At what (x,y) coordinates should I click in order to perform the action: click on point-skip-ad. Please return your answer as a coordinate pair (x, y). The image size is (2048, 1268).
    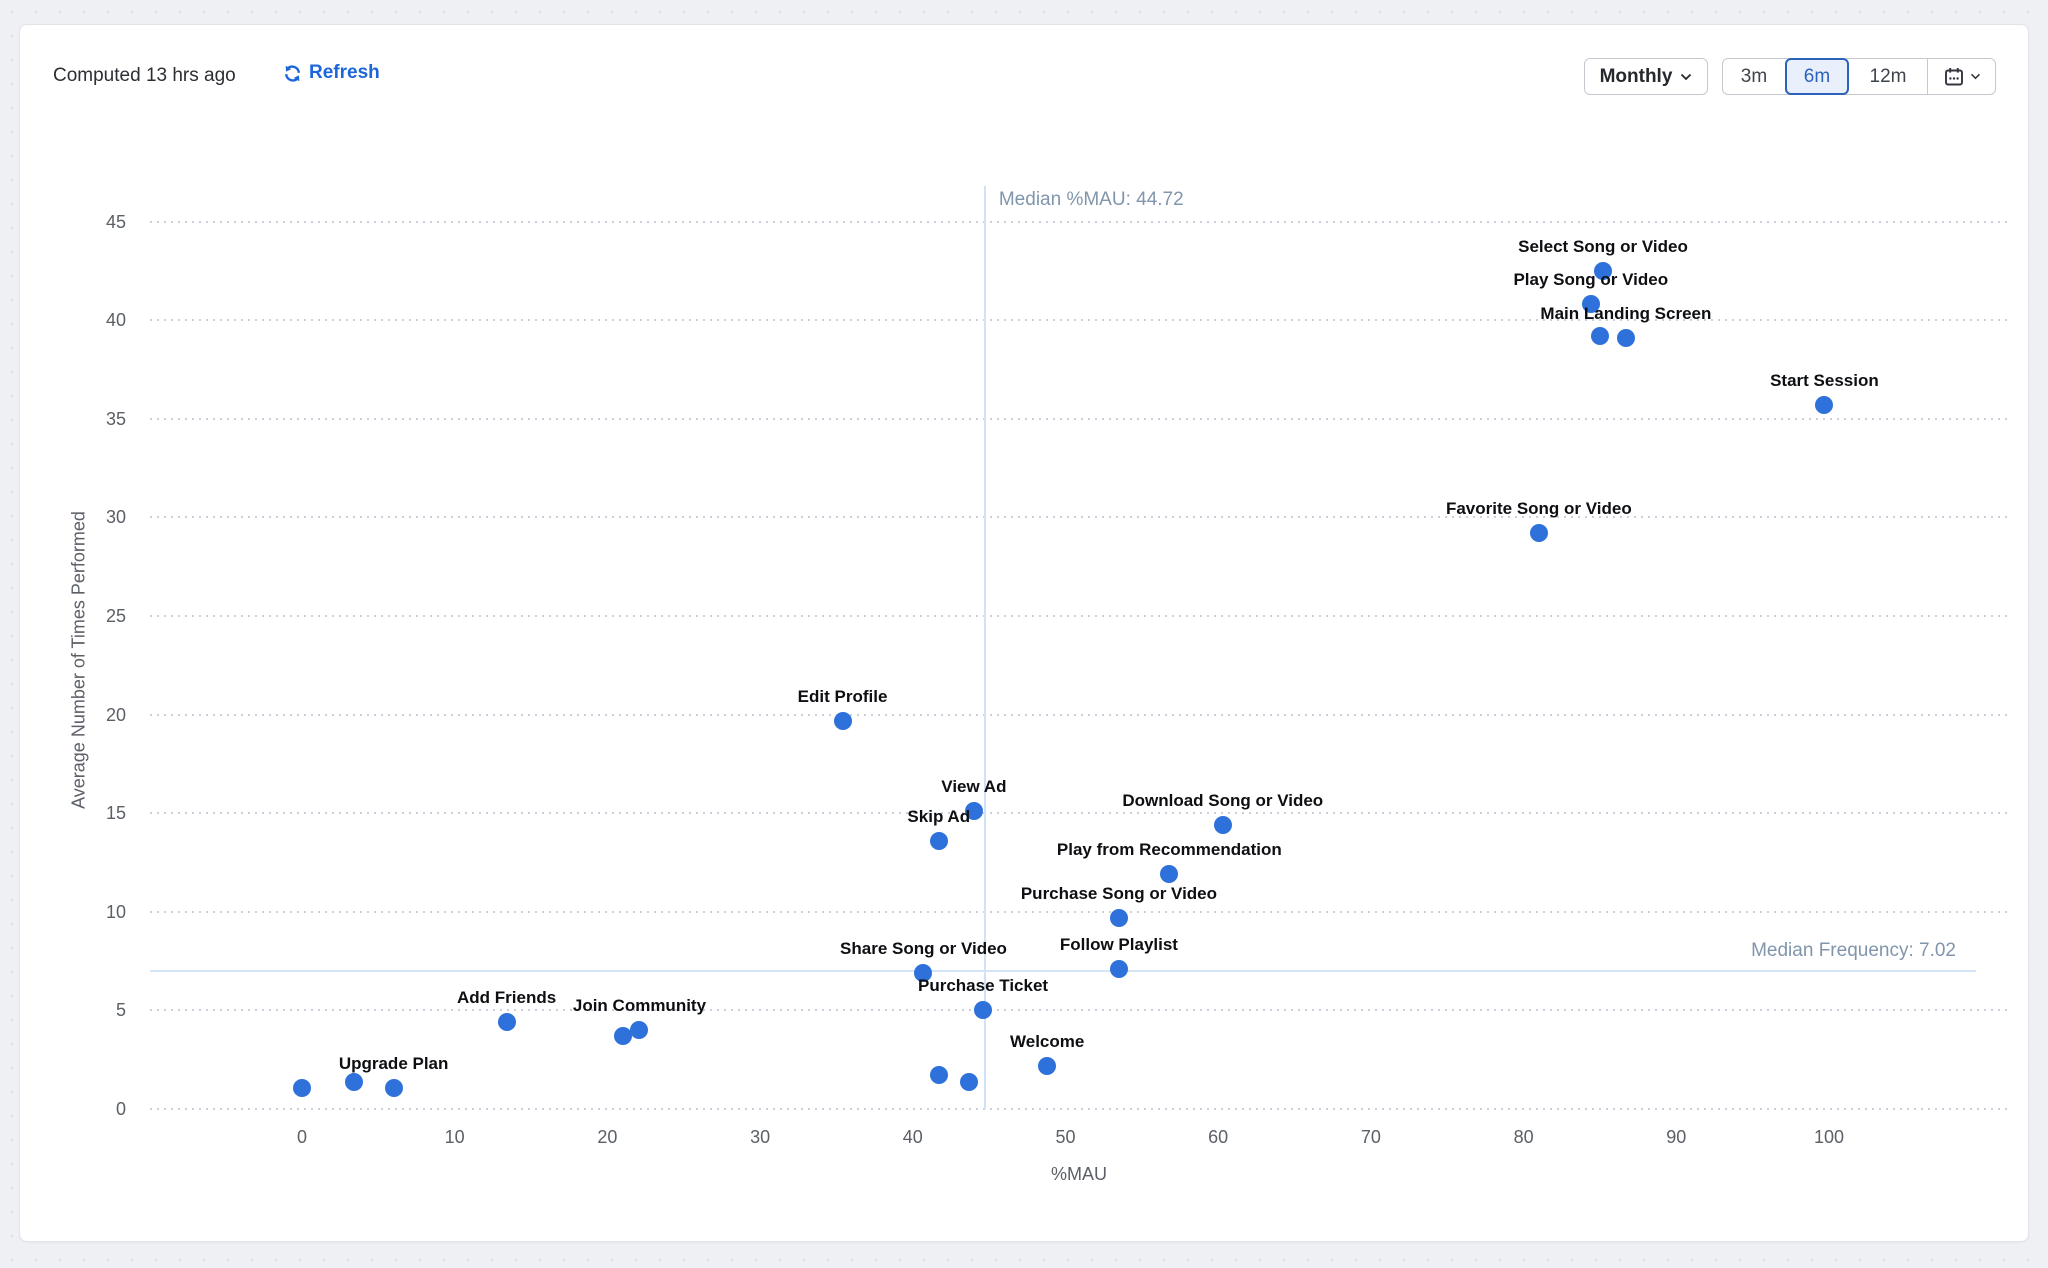
    Looking at the image, I should click on (938, 840).